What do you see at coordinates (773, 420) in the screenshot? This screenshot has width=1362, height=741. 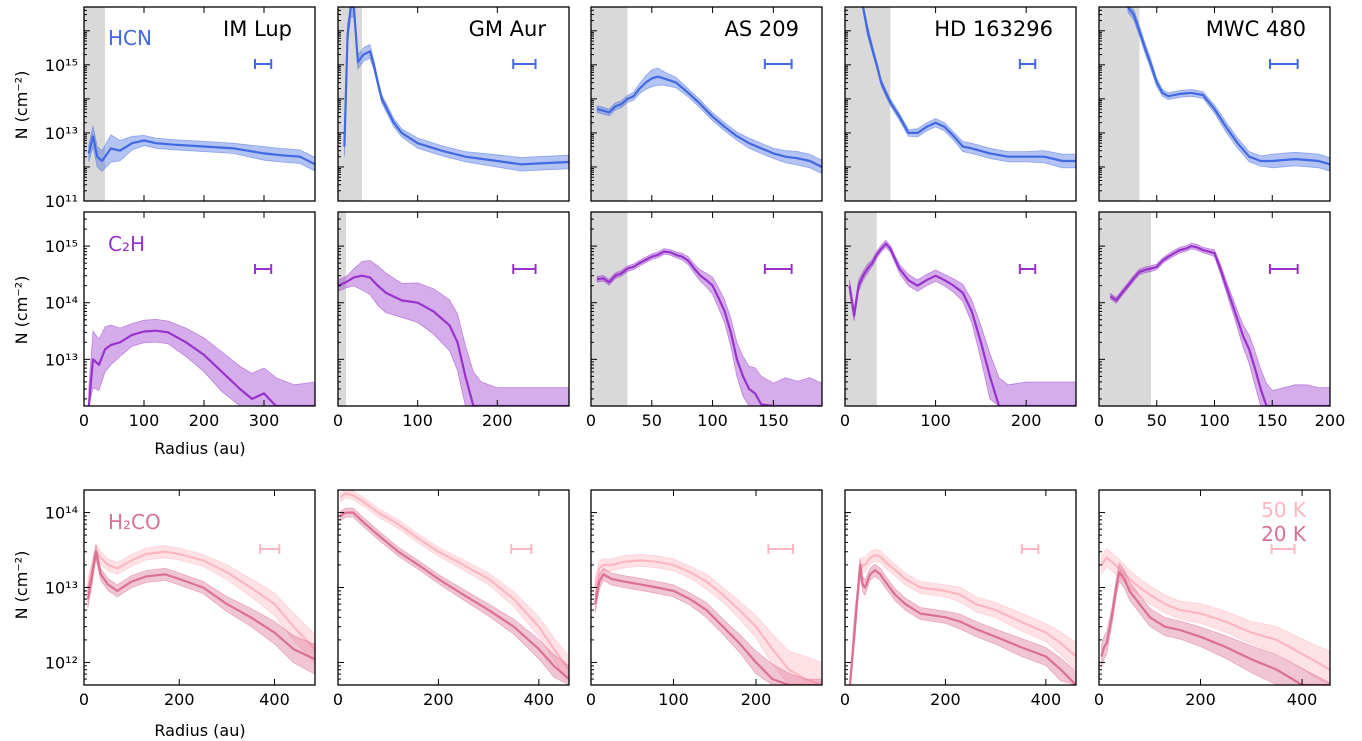 I see `x-tick-label: 150` at bounding box center [773, 420].